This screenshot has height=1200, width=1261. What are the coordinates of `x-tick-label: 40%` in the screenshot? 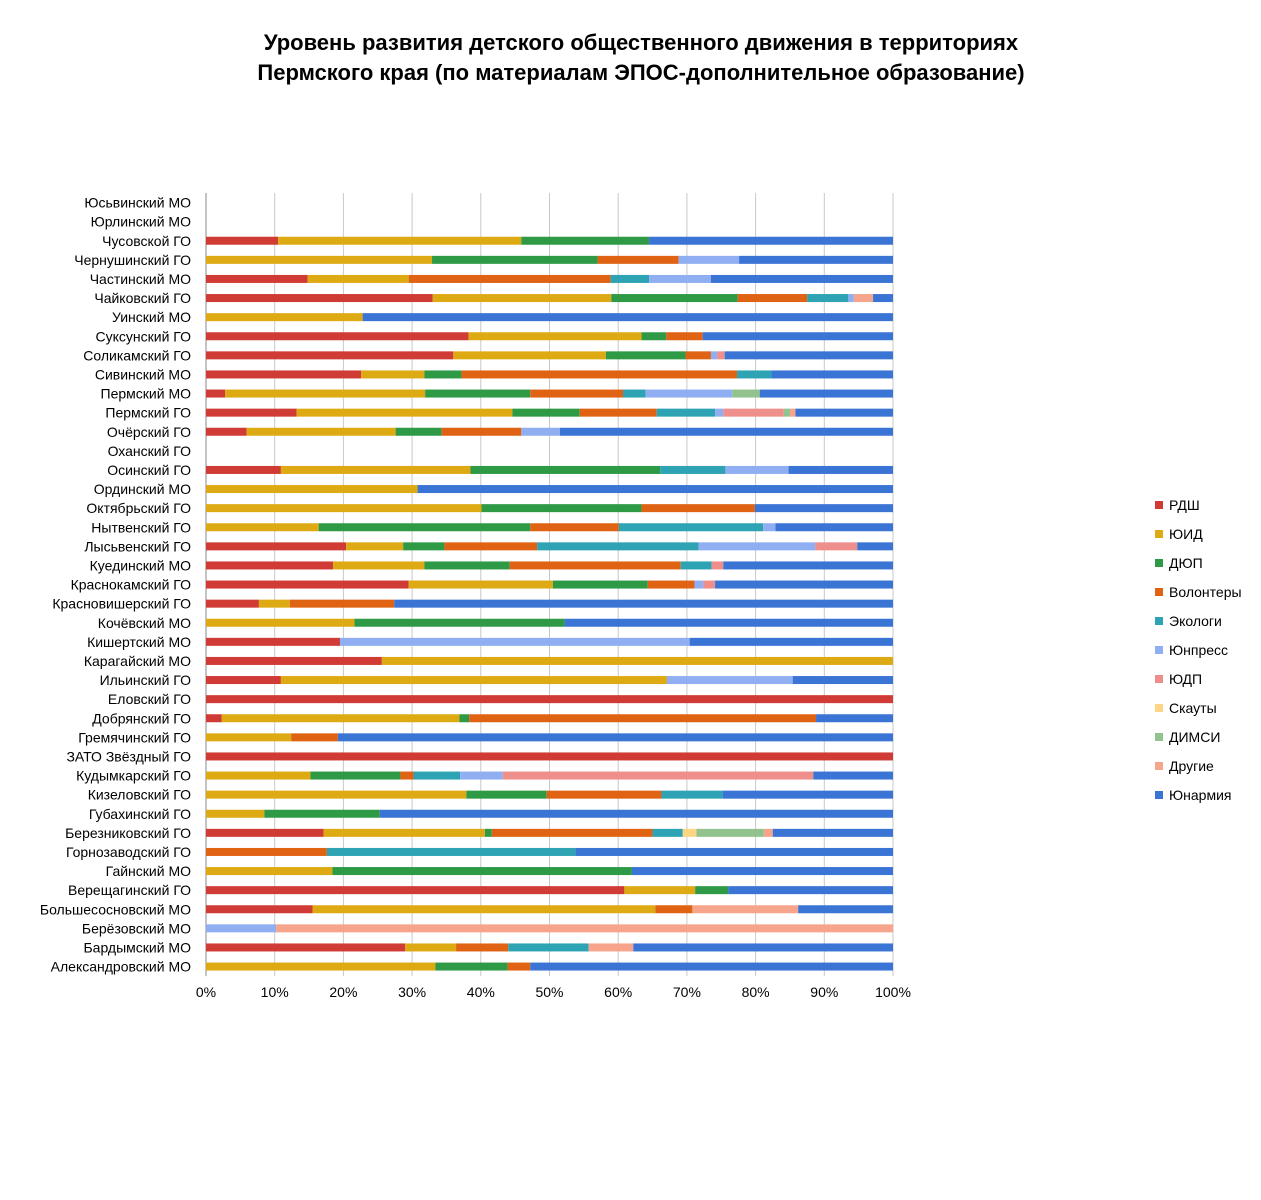 It's located at (481, 992).